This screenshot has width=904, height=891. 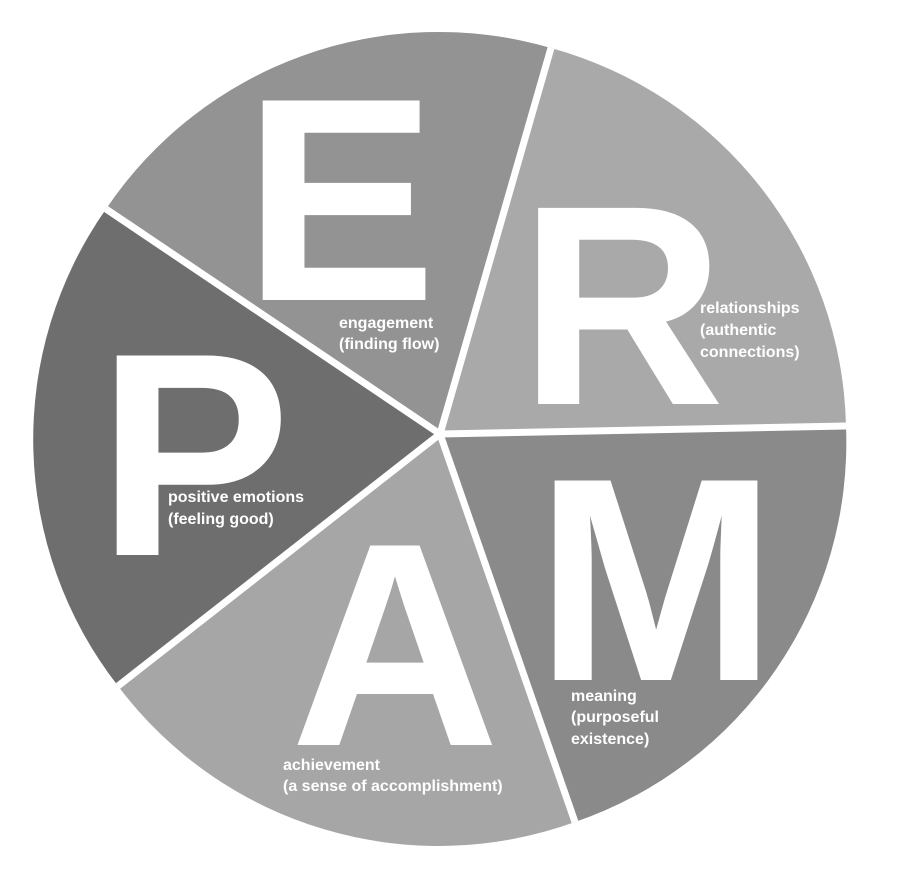 What do you see at coordinates (332, 765) in the screenshot?
I see `caption-achievement-line-1: achievement` at bounding box center [332, 765].